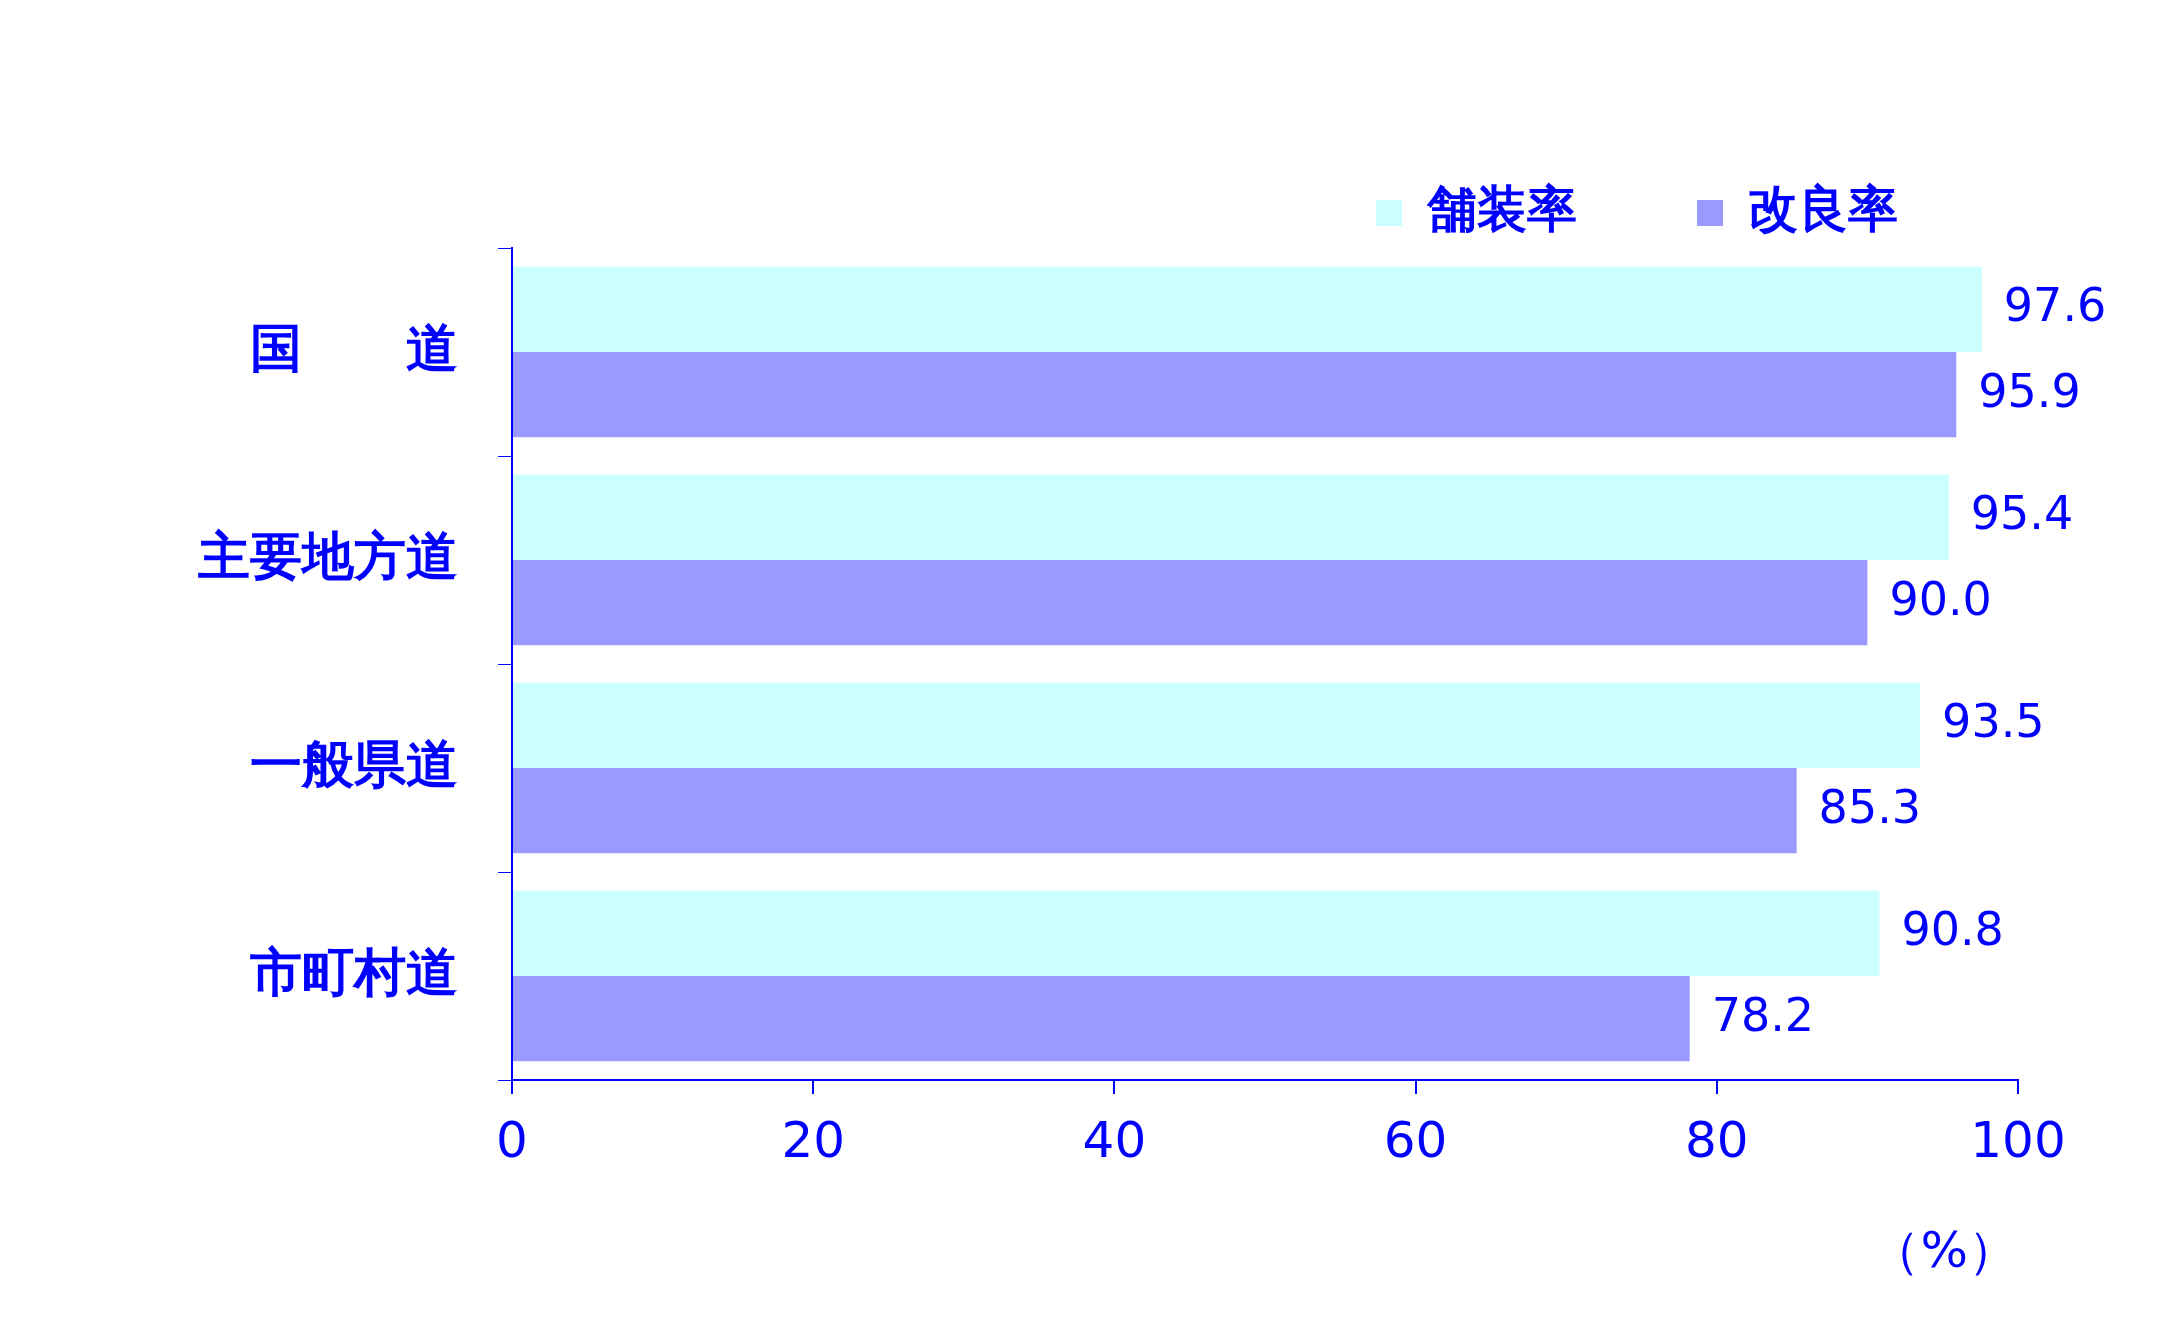  Describe the element at coordinates (2055, 305) in the screenshot. I see `data-label: 97.6` at that location.